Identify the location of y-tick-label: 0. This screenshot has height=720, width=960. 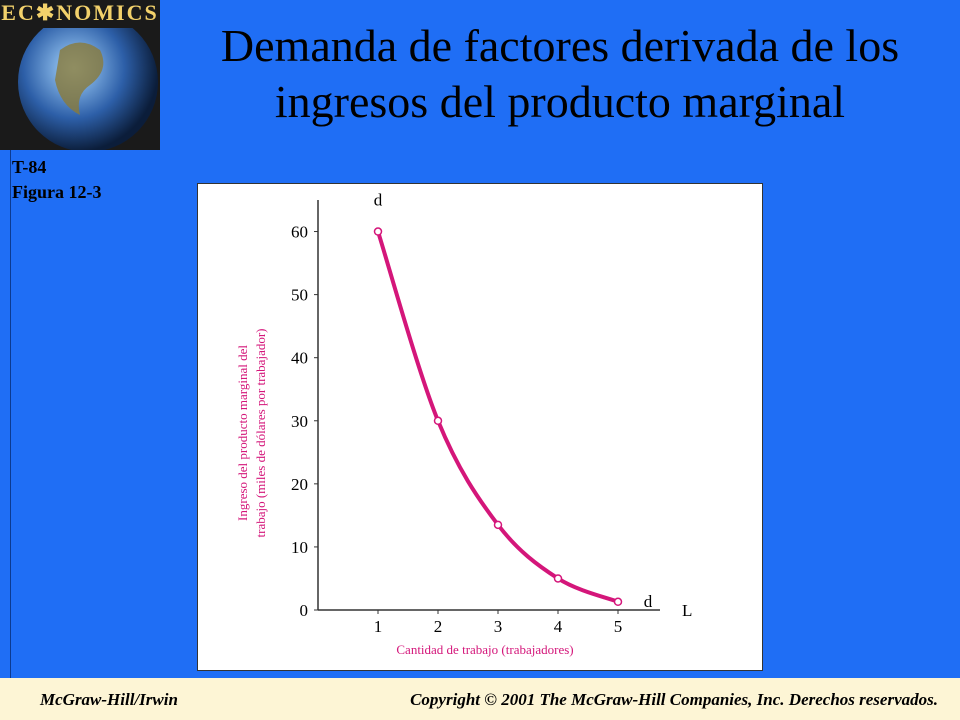
(304, 610).